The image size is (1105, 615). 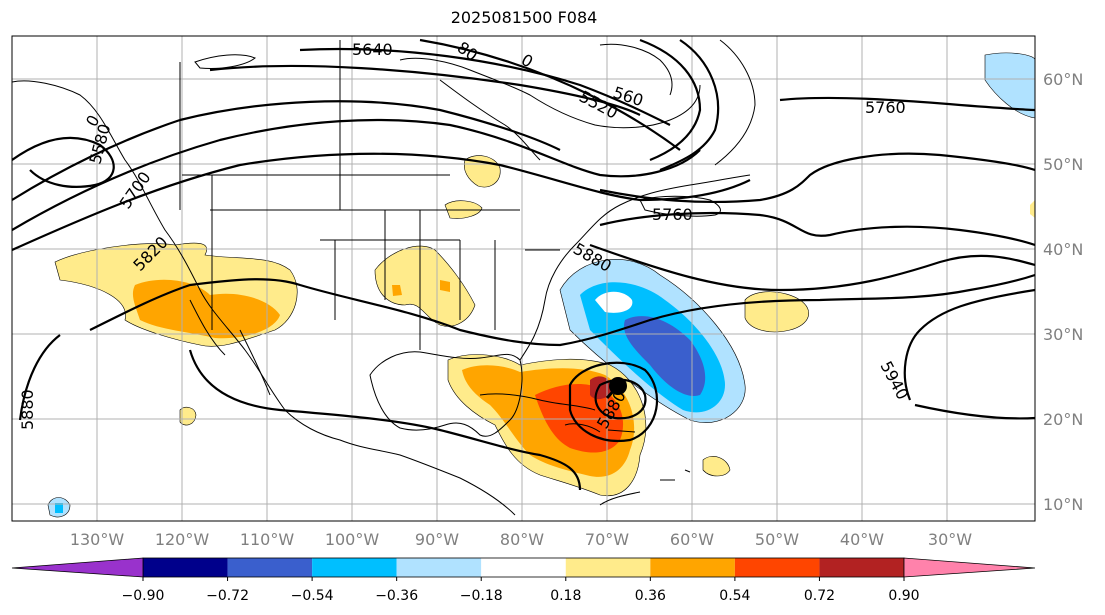 What do you see at coordinates (372, 49) in the screenshot?
I see `contour-label: 5640` at bounding box center [372, 49].